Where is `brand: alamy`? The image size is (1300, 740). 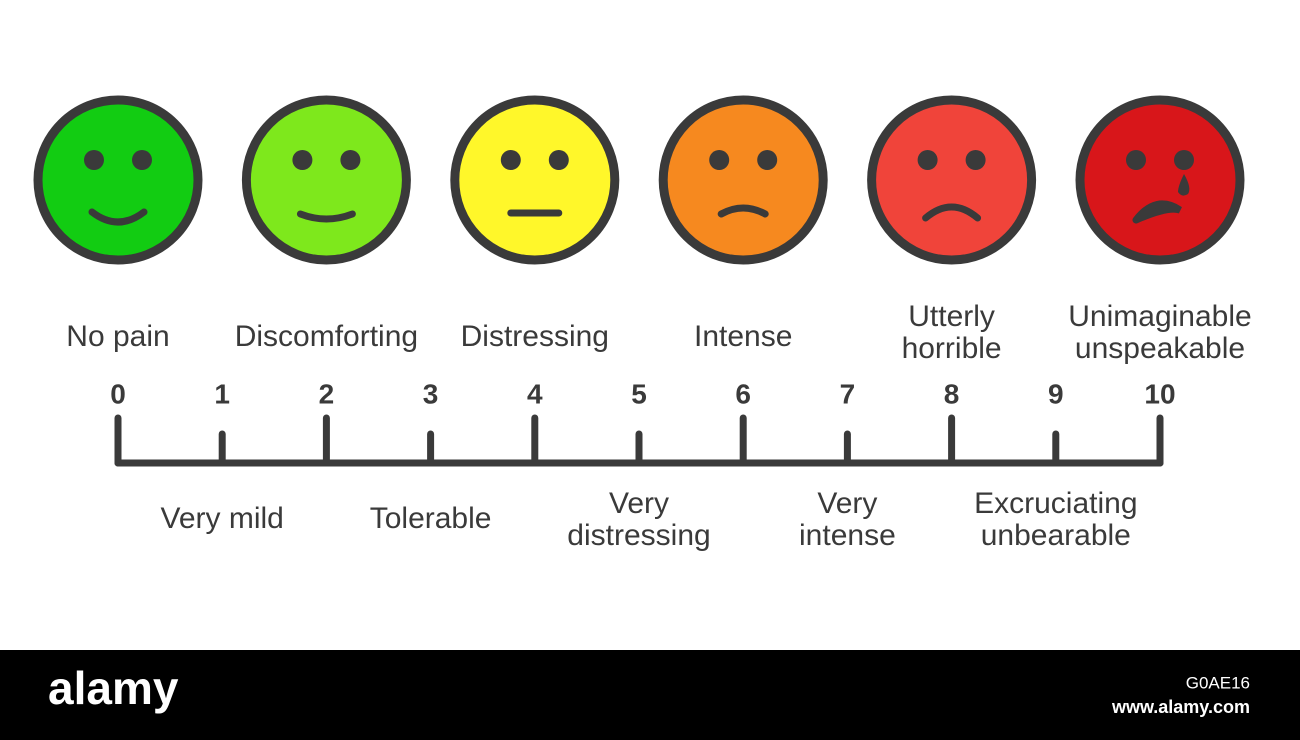
brand: alamy is located at coordinates (113, 688).